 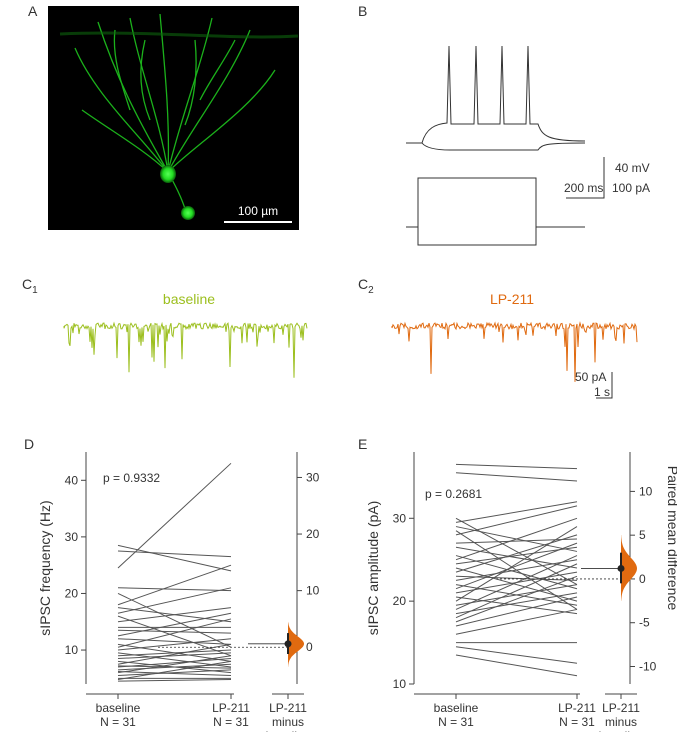 What do you see at coordinates (72, 480) in the screenshot?
I see `y-tick-label-left: 40` at bounding box center [72, 480].